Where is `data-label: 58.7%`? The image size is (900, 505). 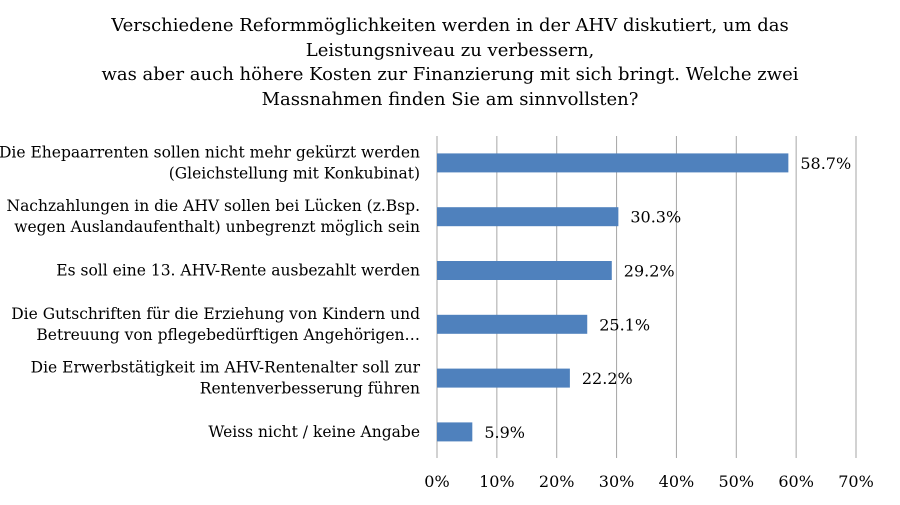
data-label: 58.7% is located at coordinates (825, 163).